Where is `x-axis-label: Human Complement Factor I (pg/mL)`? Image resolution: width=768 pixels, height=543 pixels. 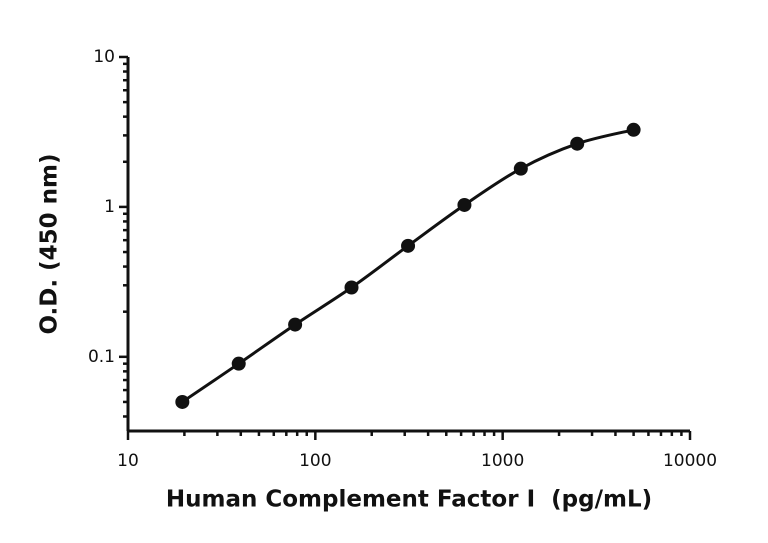 x-axis-label: Human Complement Factor I (pg/mL) is located at coordinates (409, 500).